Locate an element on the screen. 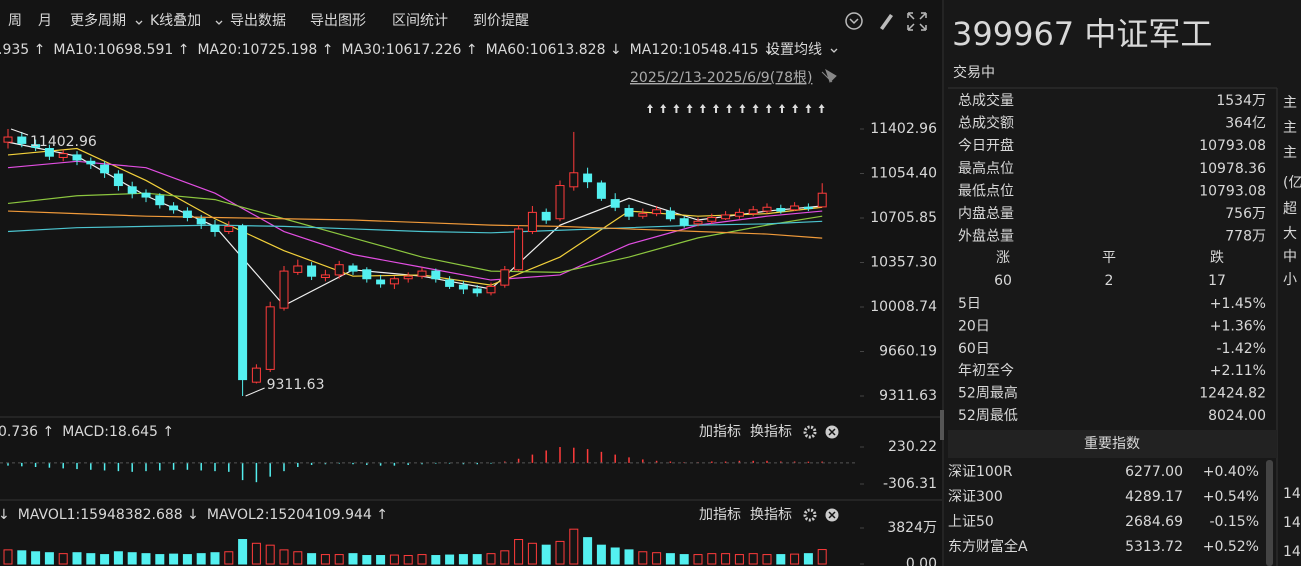 The width and height of the screenshot is (1301, 566). breadth-label: 跌 is located at coordinates (1217, 258).